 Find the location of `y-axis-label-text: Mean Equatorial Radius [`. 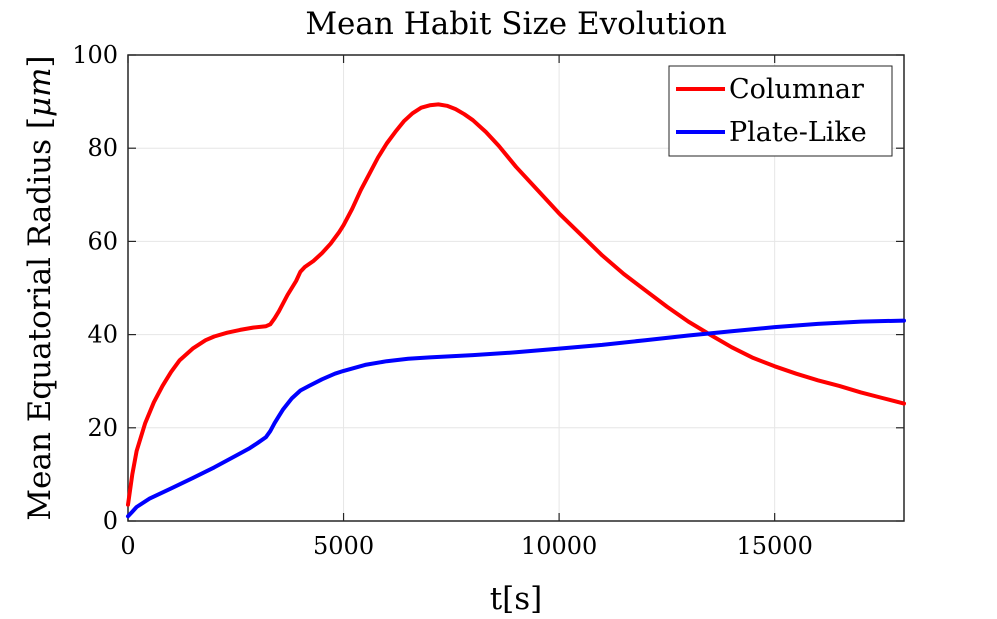

y-axis-label-text: Mean Equatorial Radius [ is located at coordinates (40, 319).